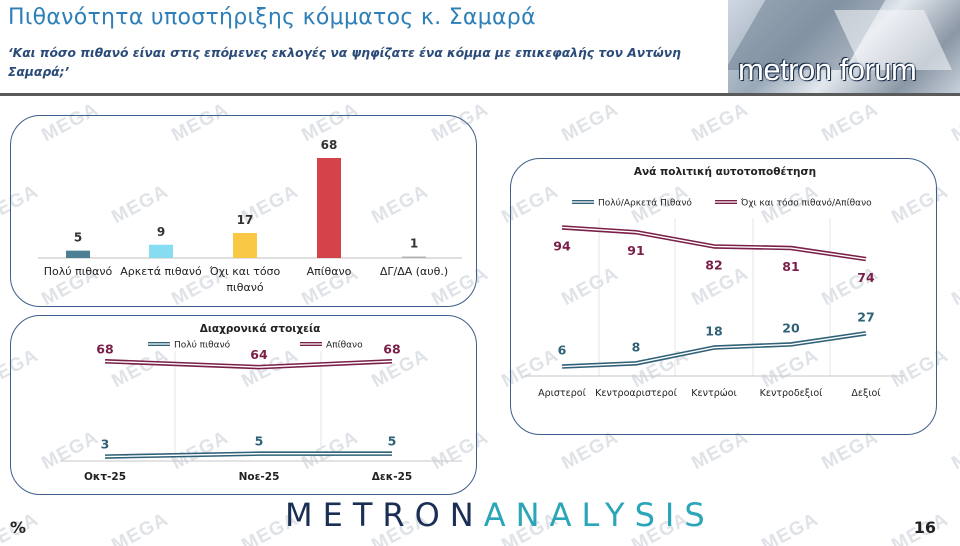 This screenshot has height=546, width=960. Describe the element at coordinates (344, 346) in the screenshot. I see `legend-label: Απίθανο` at that location.